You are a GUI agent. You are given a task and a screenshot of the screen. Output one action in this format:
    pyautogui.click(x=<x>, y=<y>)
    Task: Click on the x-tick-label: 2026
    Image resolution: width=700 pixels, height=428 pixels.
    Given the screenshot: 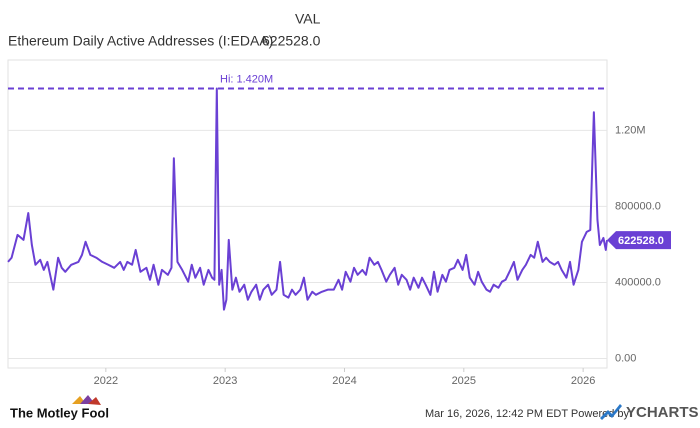 What is the action you would take?
    pyautogui.click(x=583, y=381)
    